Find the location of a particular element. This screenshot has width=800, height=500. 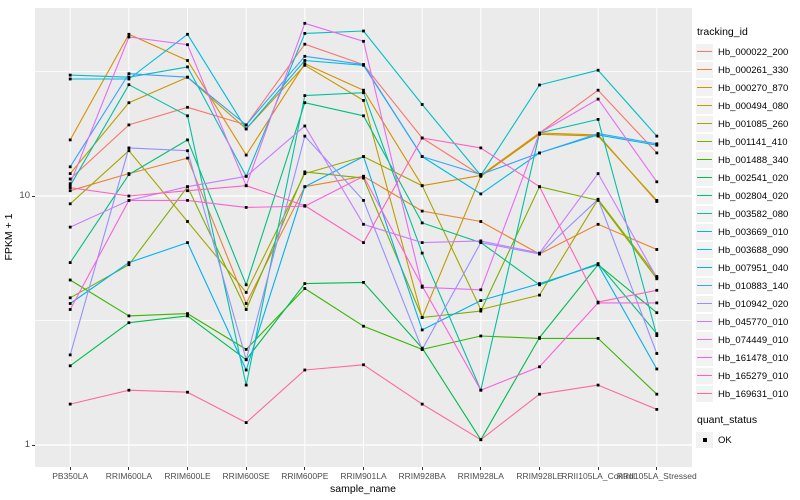

legend-item-Hb_001488_340: Hb_001488_340 is located at coordinates (748, 160).